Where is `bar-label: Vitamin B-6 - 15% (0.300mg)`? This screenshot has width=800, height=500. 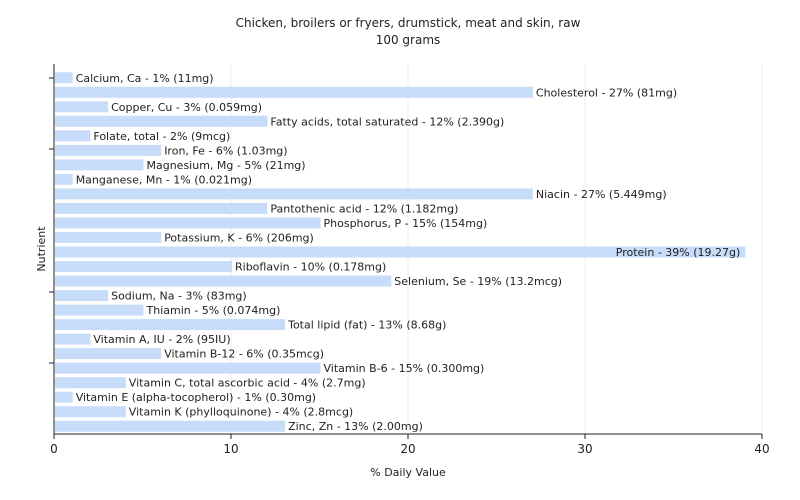 bar-label: Vitamin B-6 - 15% (0.300mg) is located at coordinates (404, 368).